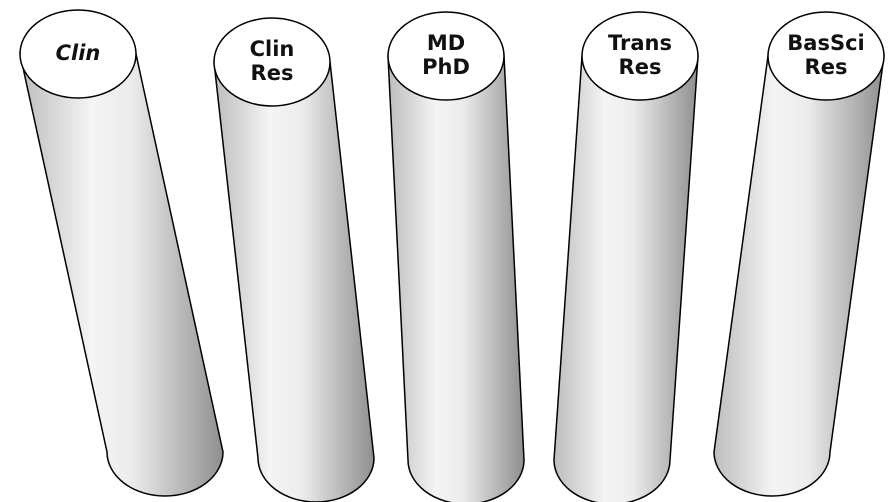  I want to click on pillar-label: MD, so click(446, 43).